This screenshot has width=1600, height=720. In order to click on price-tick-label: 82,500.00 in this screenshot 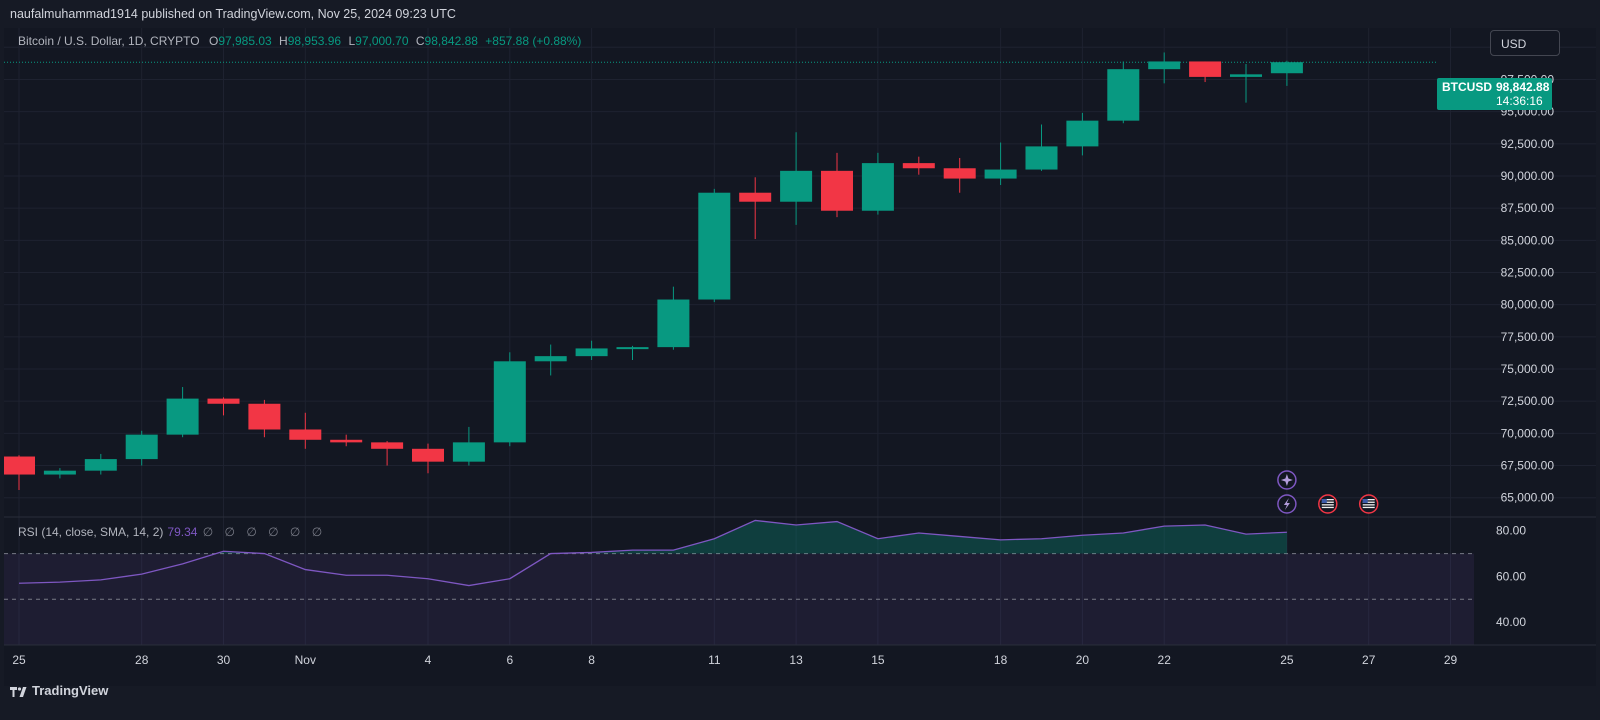, I will do `click(1528, 273)`.